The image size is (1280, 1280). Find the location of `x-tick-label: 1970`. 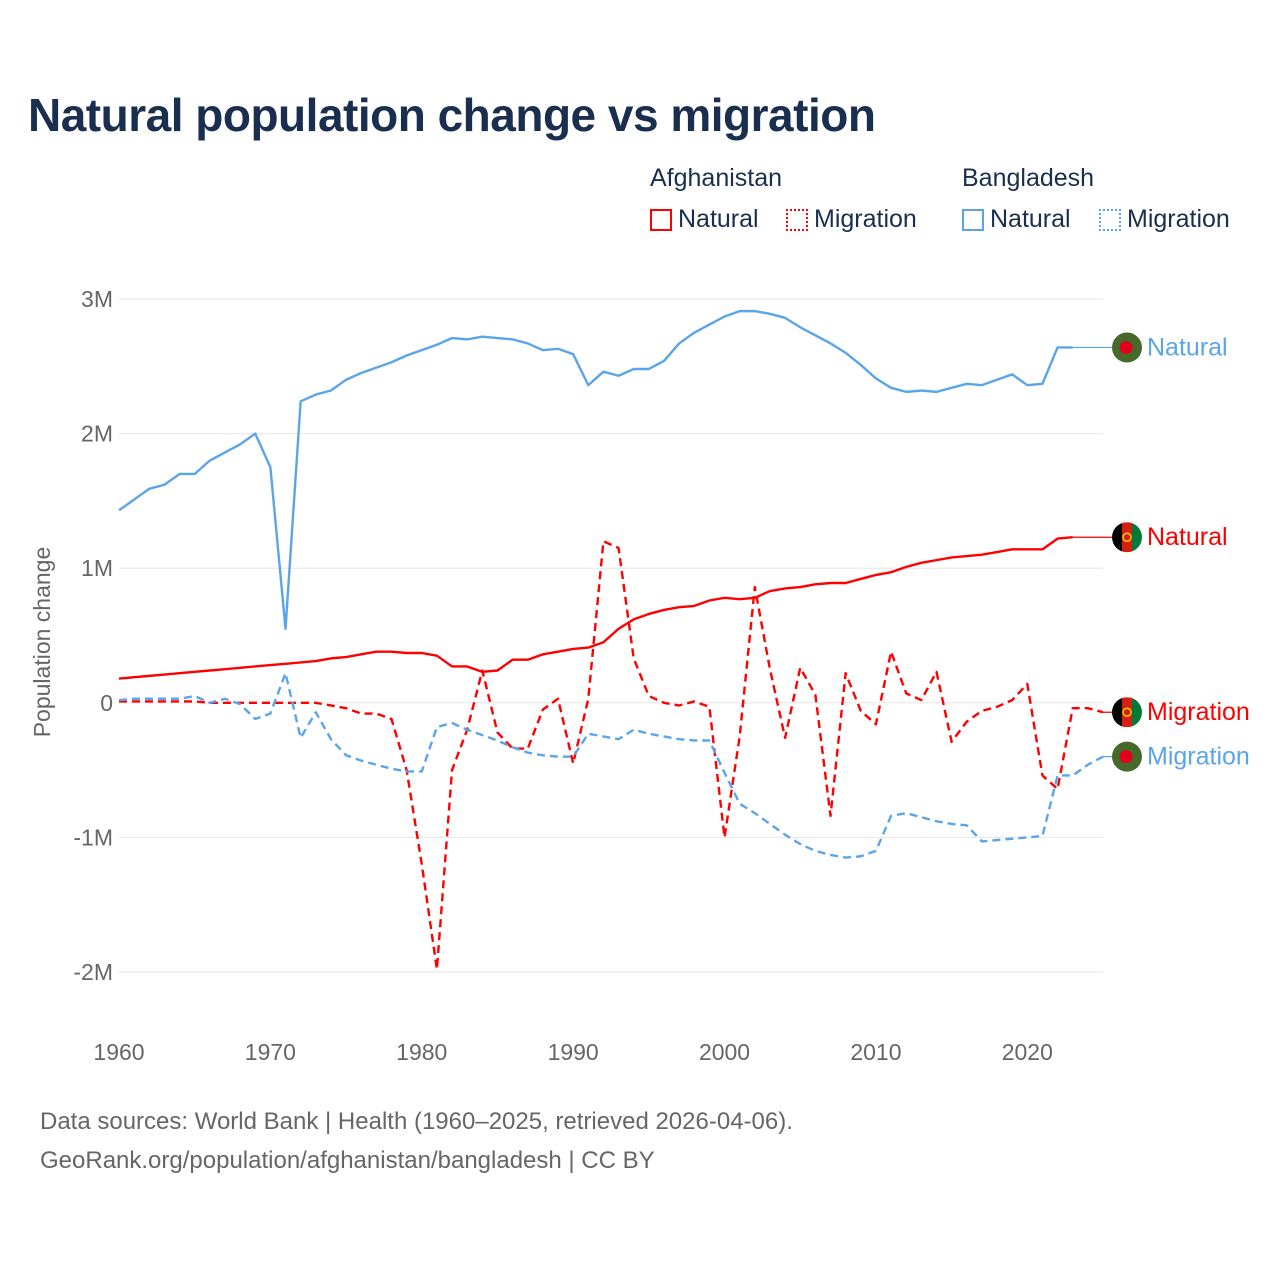

x-tick-label: 1970 is located at coordinates (270, 1052).